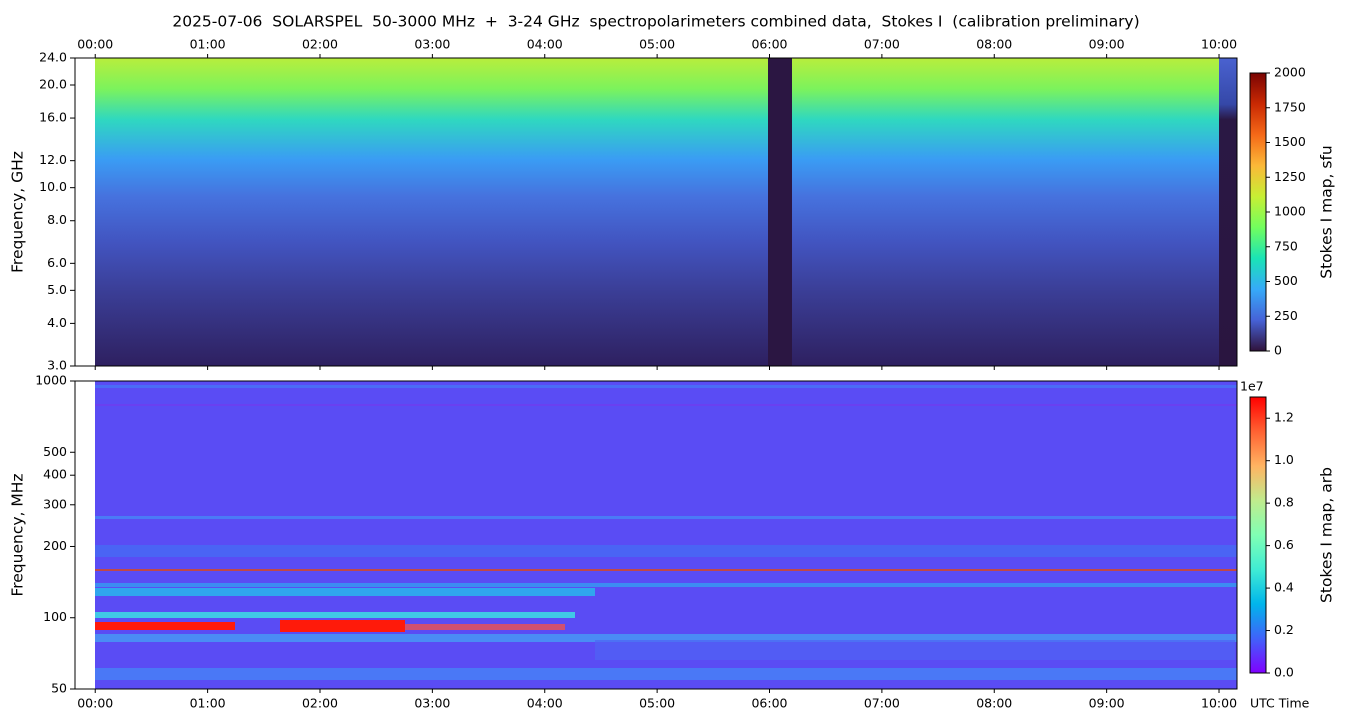  Describe the element at coordinates (53, 117) in the screenshot. I see `y-tick-label: 16.0` at that location.